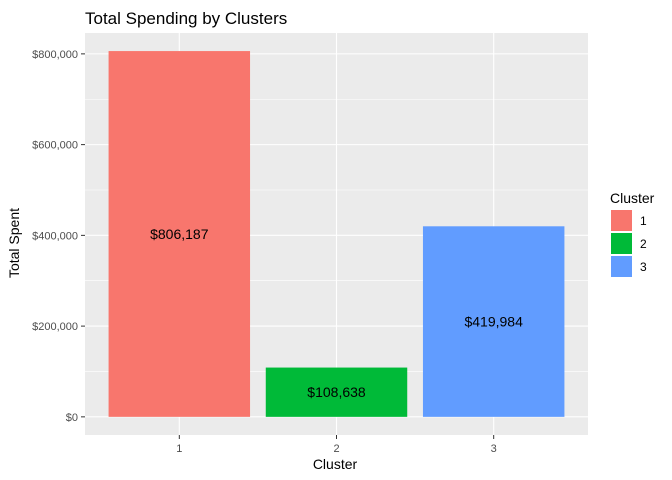 Image resolution: width=672 pixels, height=480 pixels. I want to click on x-tick-label: 3, so click(494, 449).